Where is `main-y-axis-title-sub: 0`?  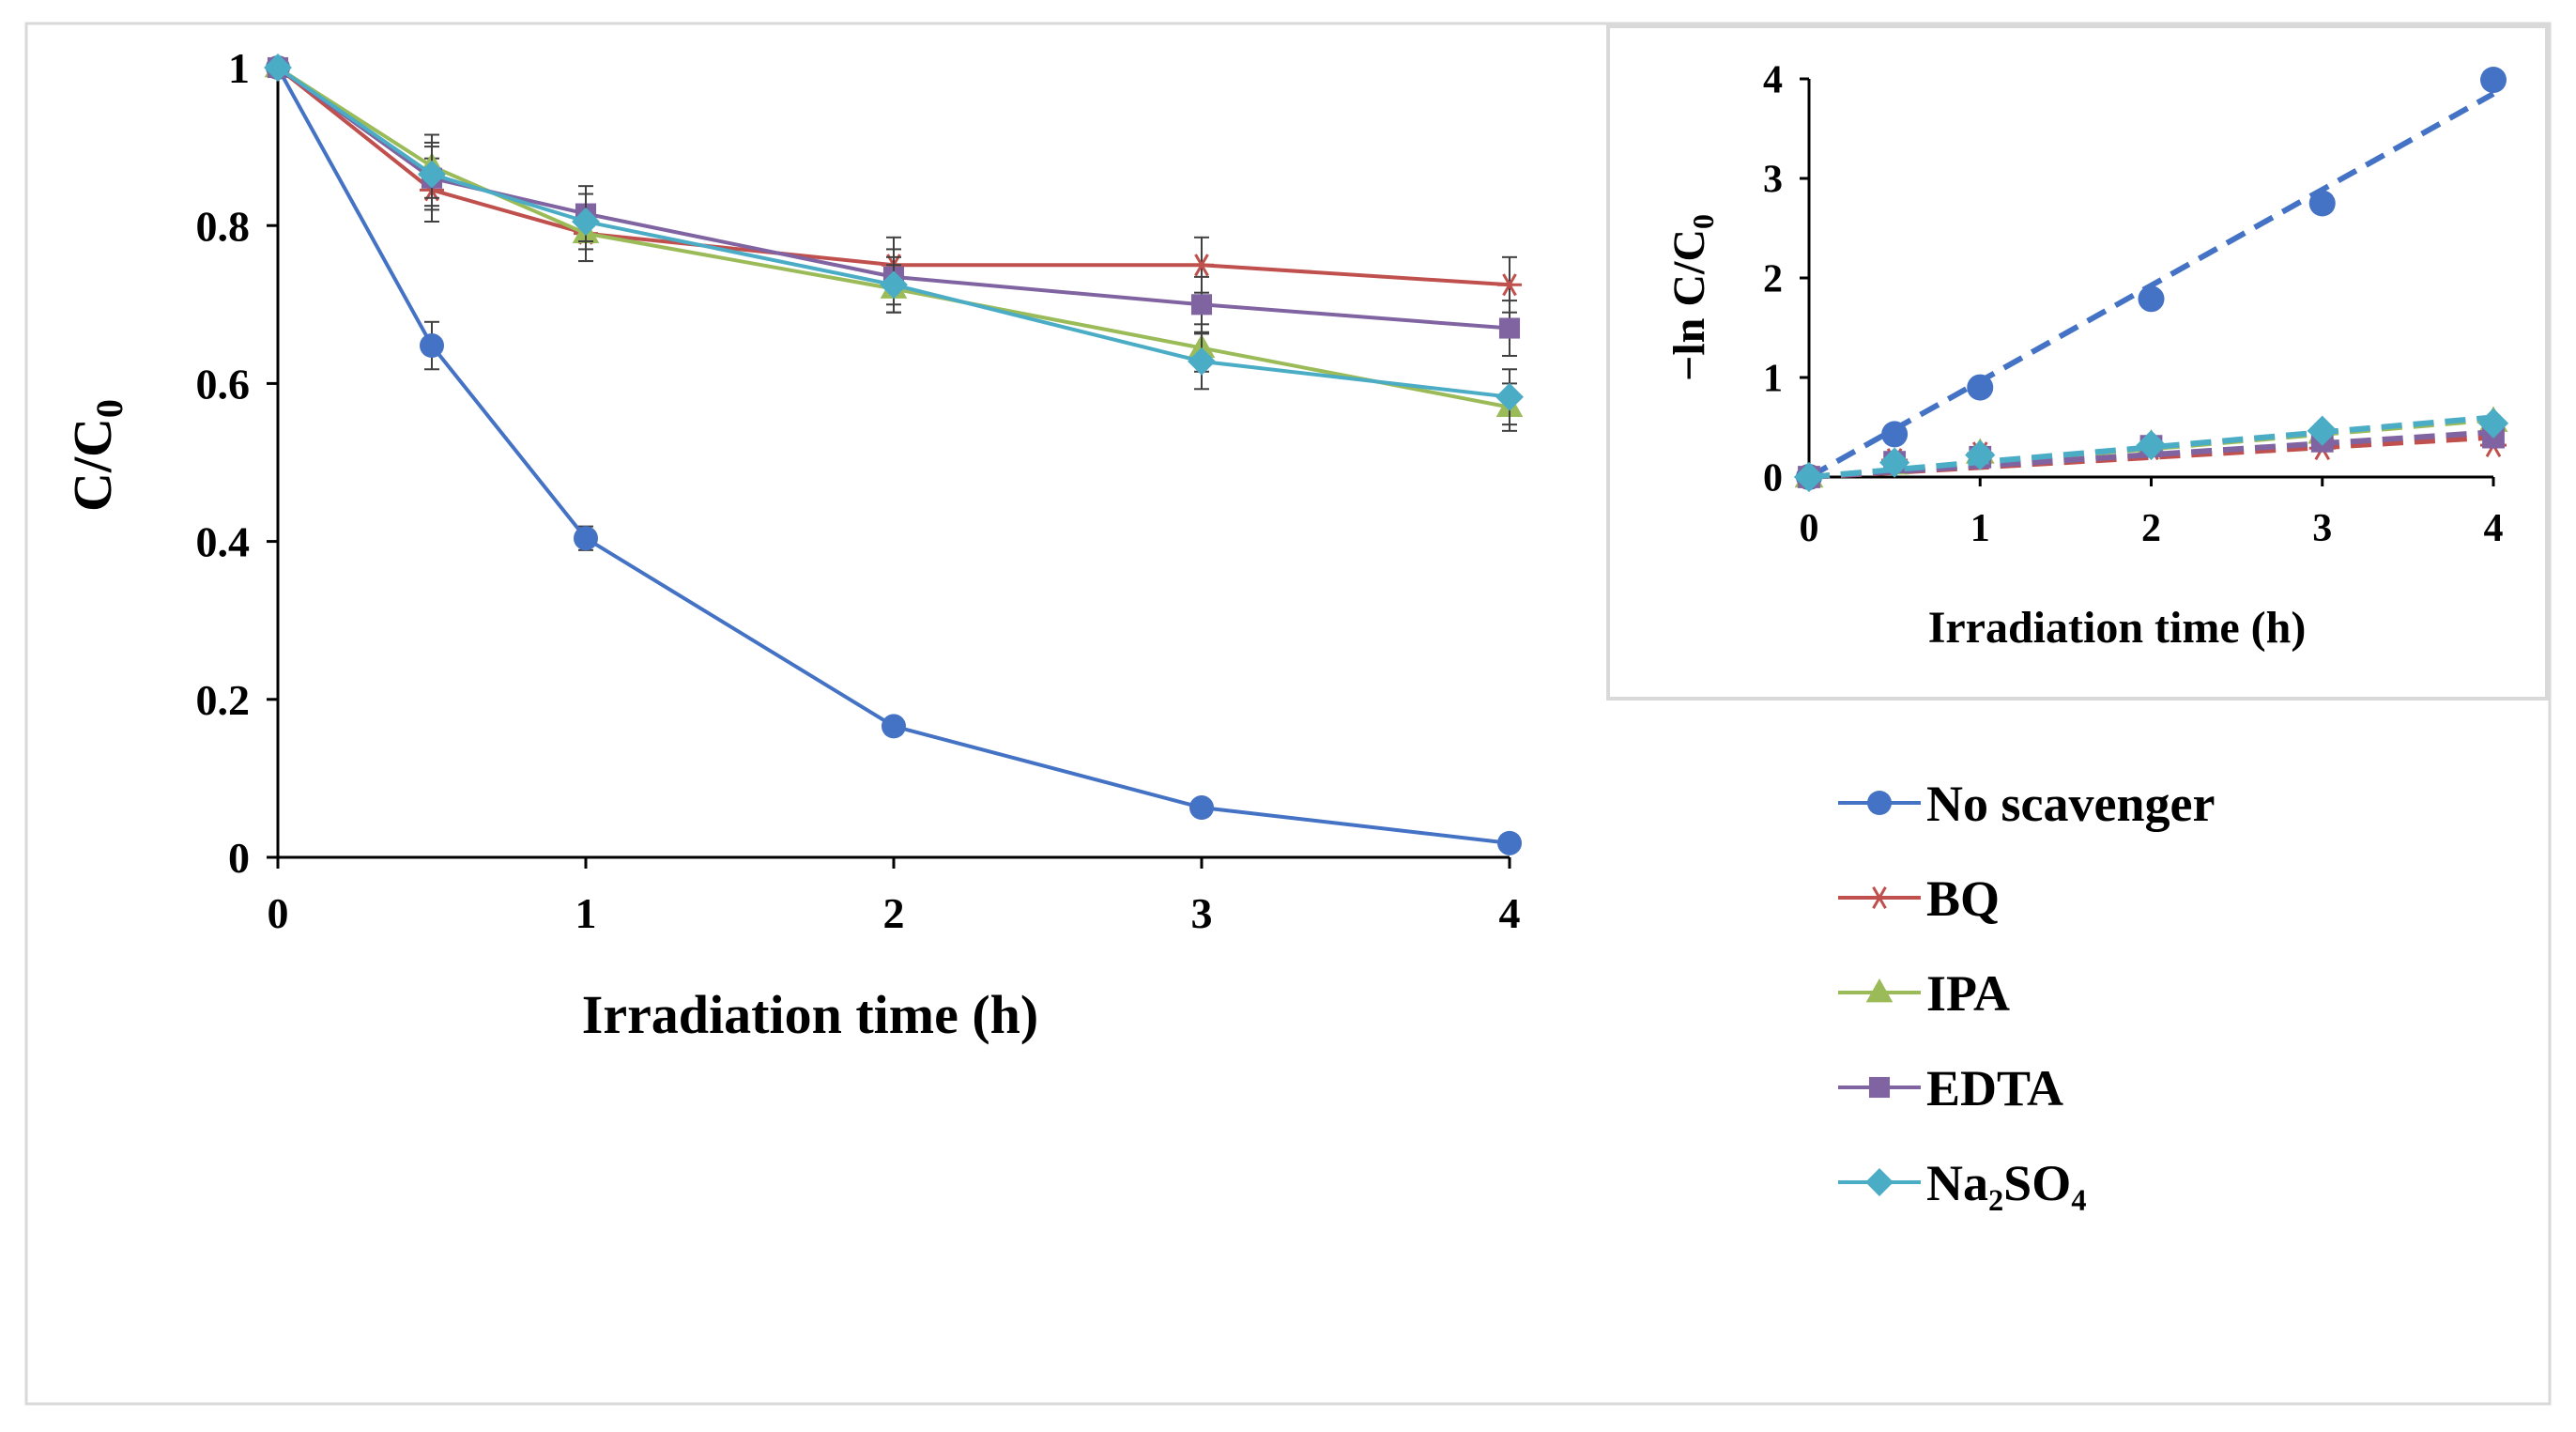
main-y-axis-title-sub: 0 is located at coordinates (109, 408).